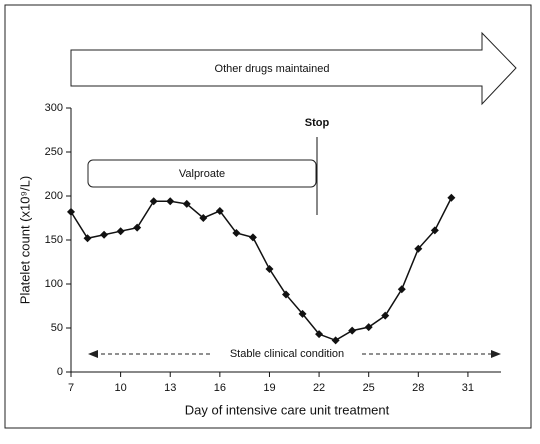  I want to click on x-tick-label: 31, so click(468, 388).